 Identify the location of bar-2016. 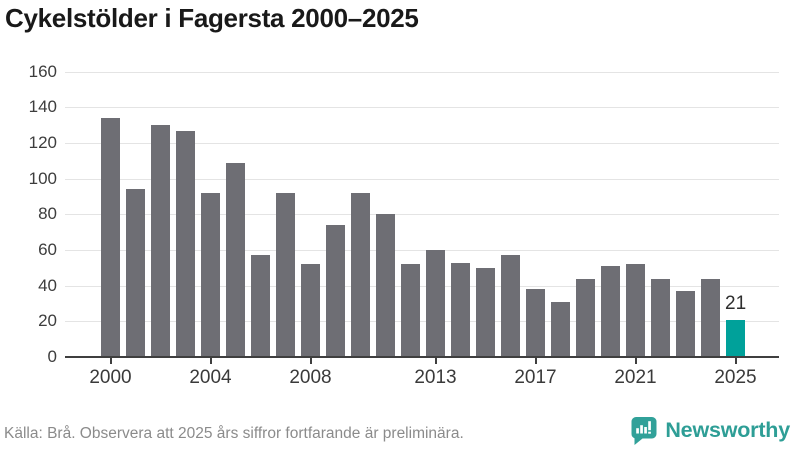
(510, 306).